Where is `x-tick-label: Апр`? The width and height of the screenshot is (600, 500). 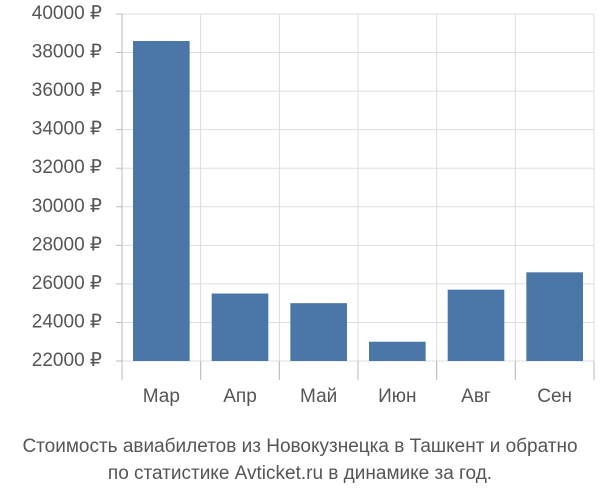
x-tick-label: Апр is located at coordinates (240, 396).